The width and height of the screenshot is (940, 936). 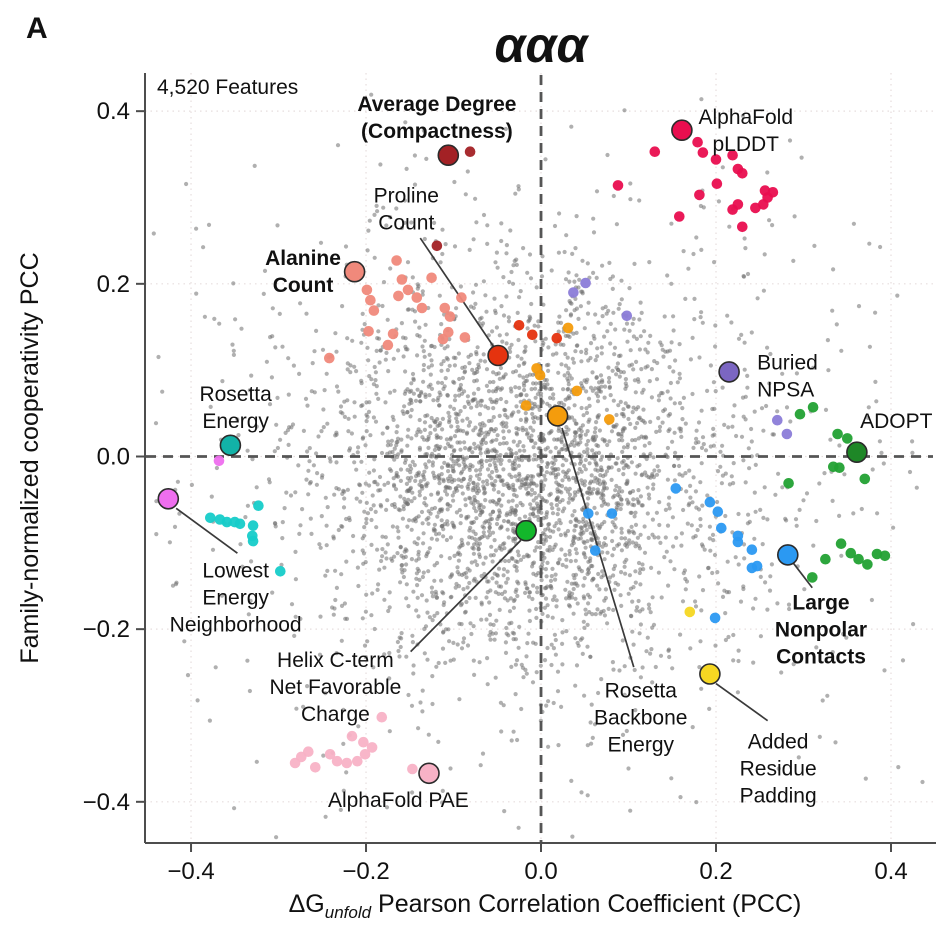 What do you see at coordinates (436, 118) in the screenshot?
I see `average-degree-label: Average Degree (Compactness)` at bounding box center [436, 118].